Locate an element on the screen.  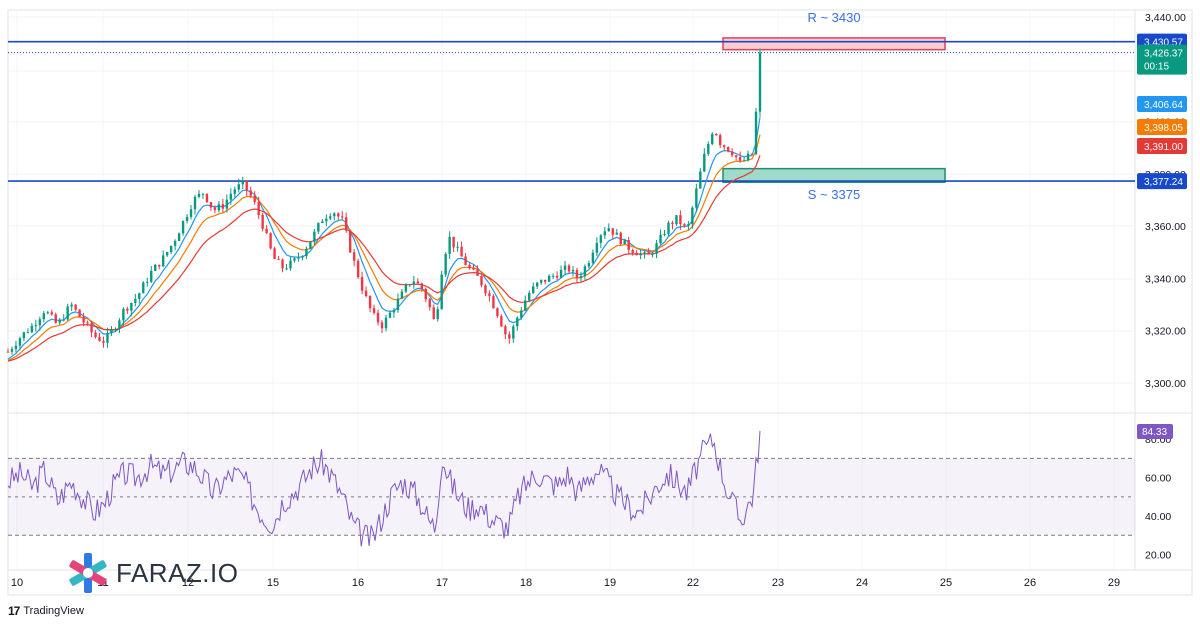
last-price-tag: 3,426.37 00:15 is located at coordinates (1162, 59).